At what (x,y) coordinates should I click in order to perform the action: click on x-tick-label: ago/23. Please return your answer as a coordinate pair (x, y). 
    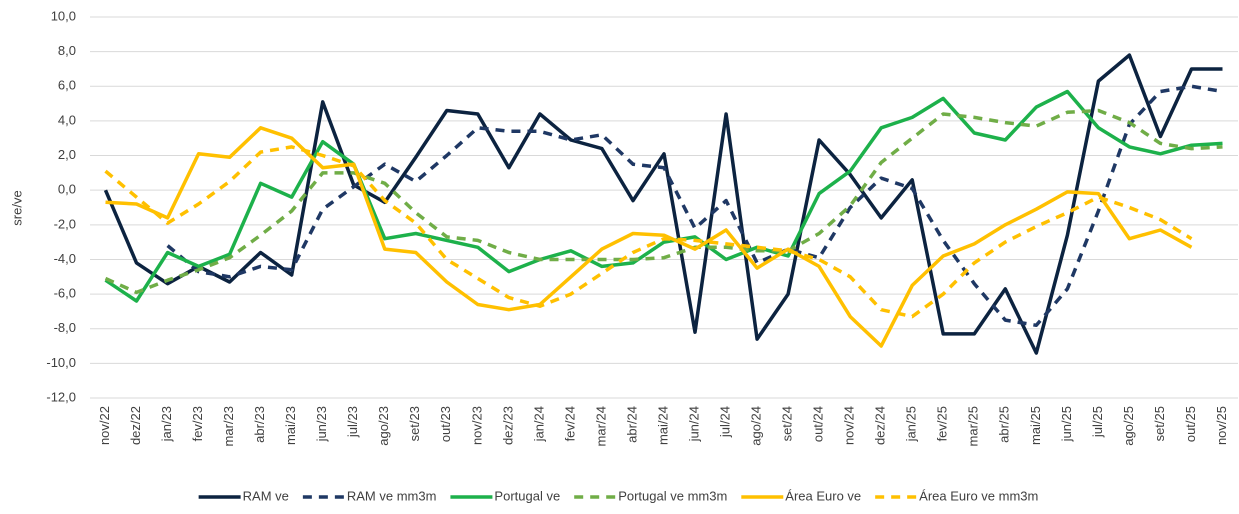
    Looking at the image, I should click on (383, 426).